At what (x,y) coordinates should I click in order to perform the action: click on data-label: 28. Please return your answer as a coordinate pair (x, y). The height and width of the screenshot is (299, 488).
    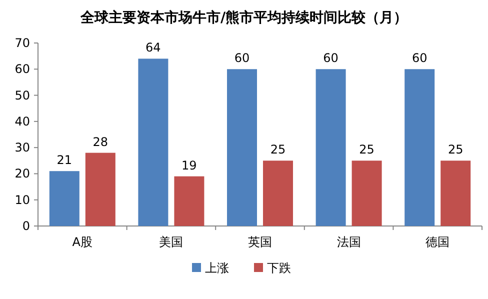
    Looking at the image, I should click on (100, 141).